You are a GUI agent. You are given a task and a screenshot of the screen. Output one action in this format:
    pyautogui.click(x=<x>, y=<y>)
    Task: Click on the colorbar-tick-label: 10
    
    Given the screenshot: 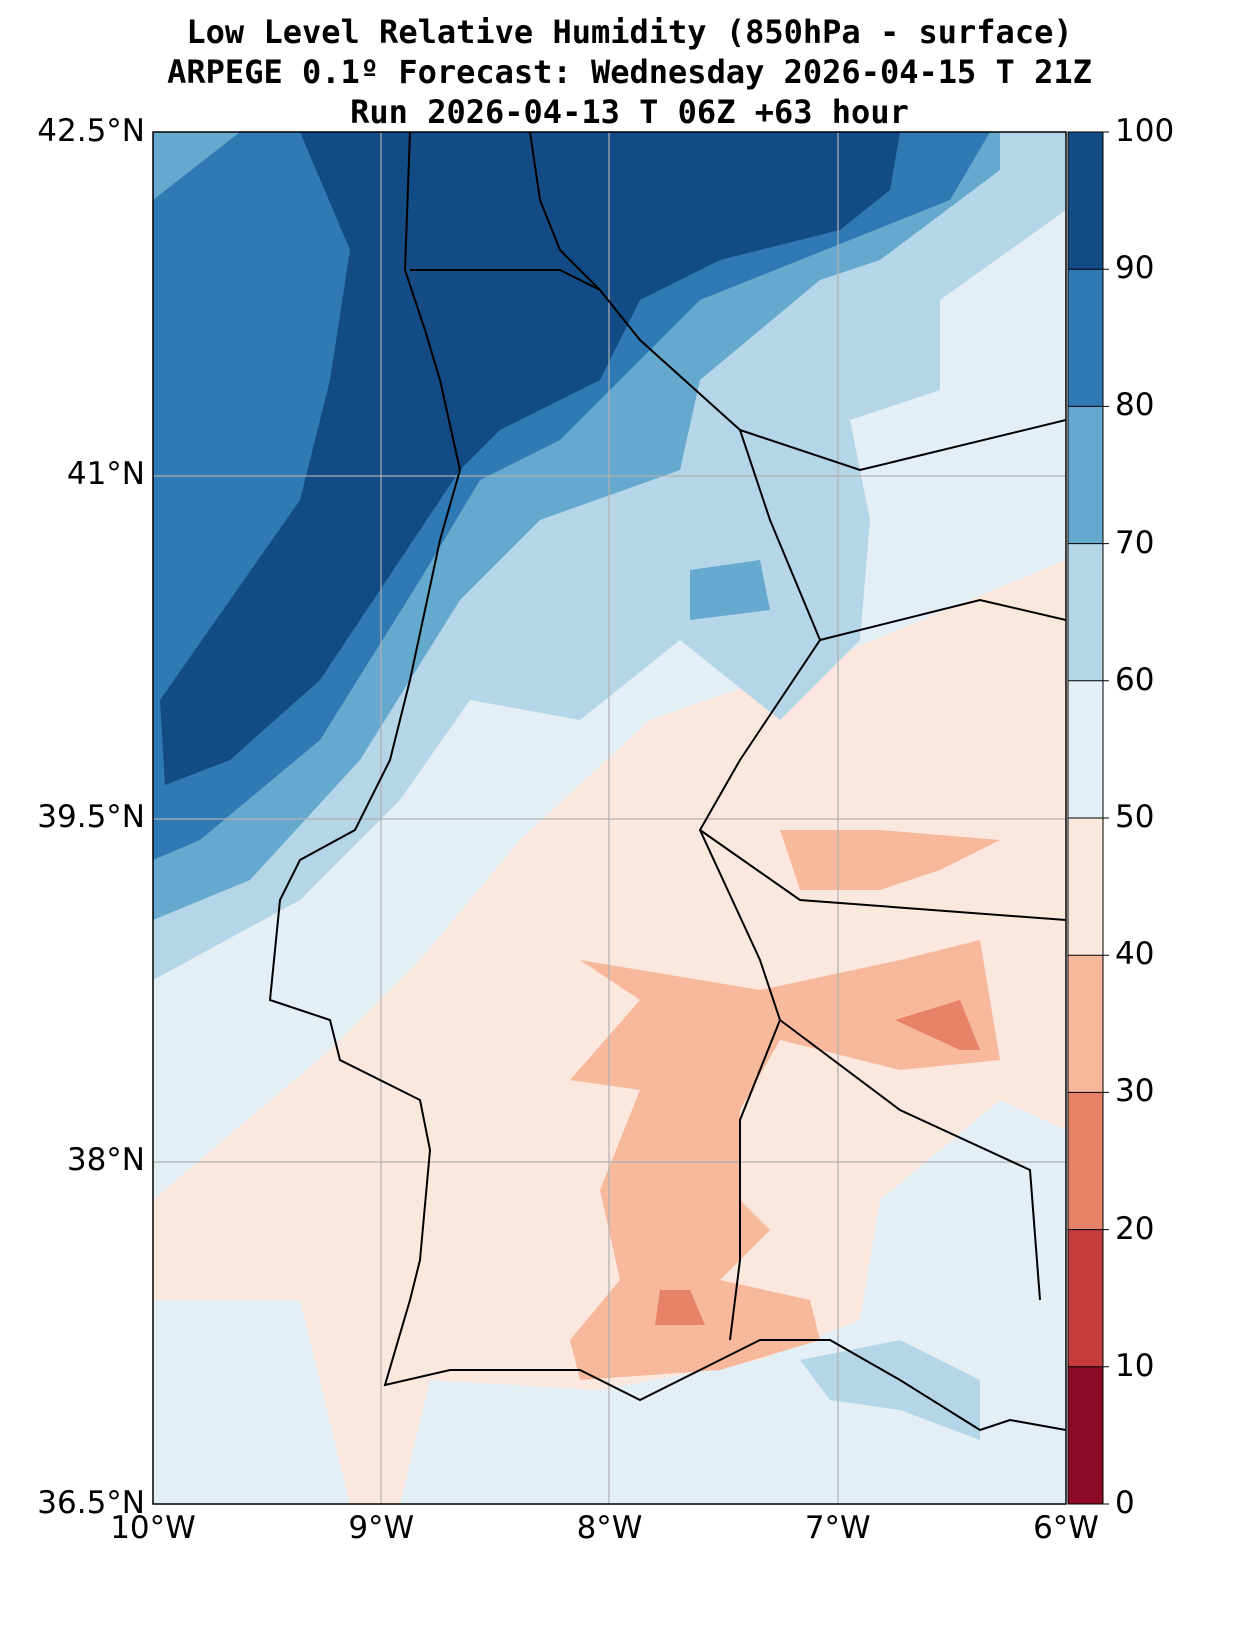 What is the action you would take?
    pyautogui.click(x=1135, y=1365)
    